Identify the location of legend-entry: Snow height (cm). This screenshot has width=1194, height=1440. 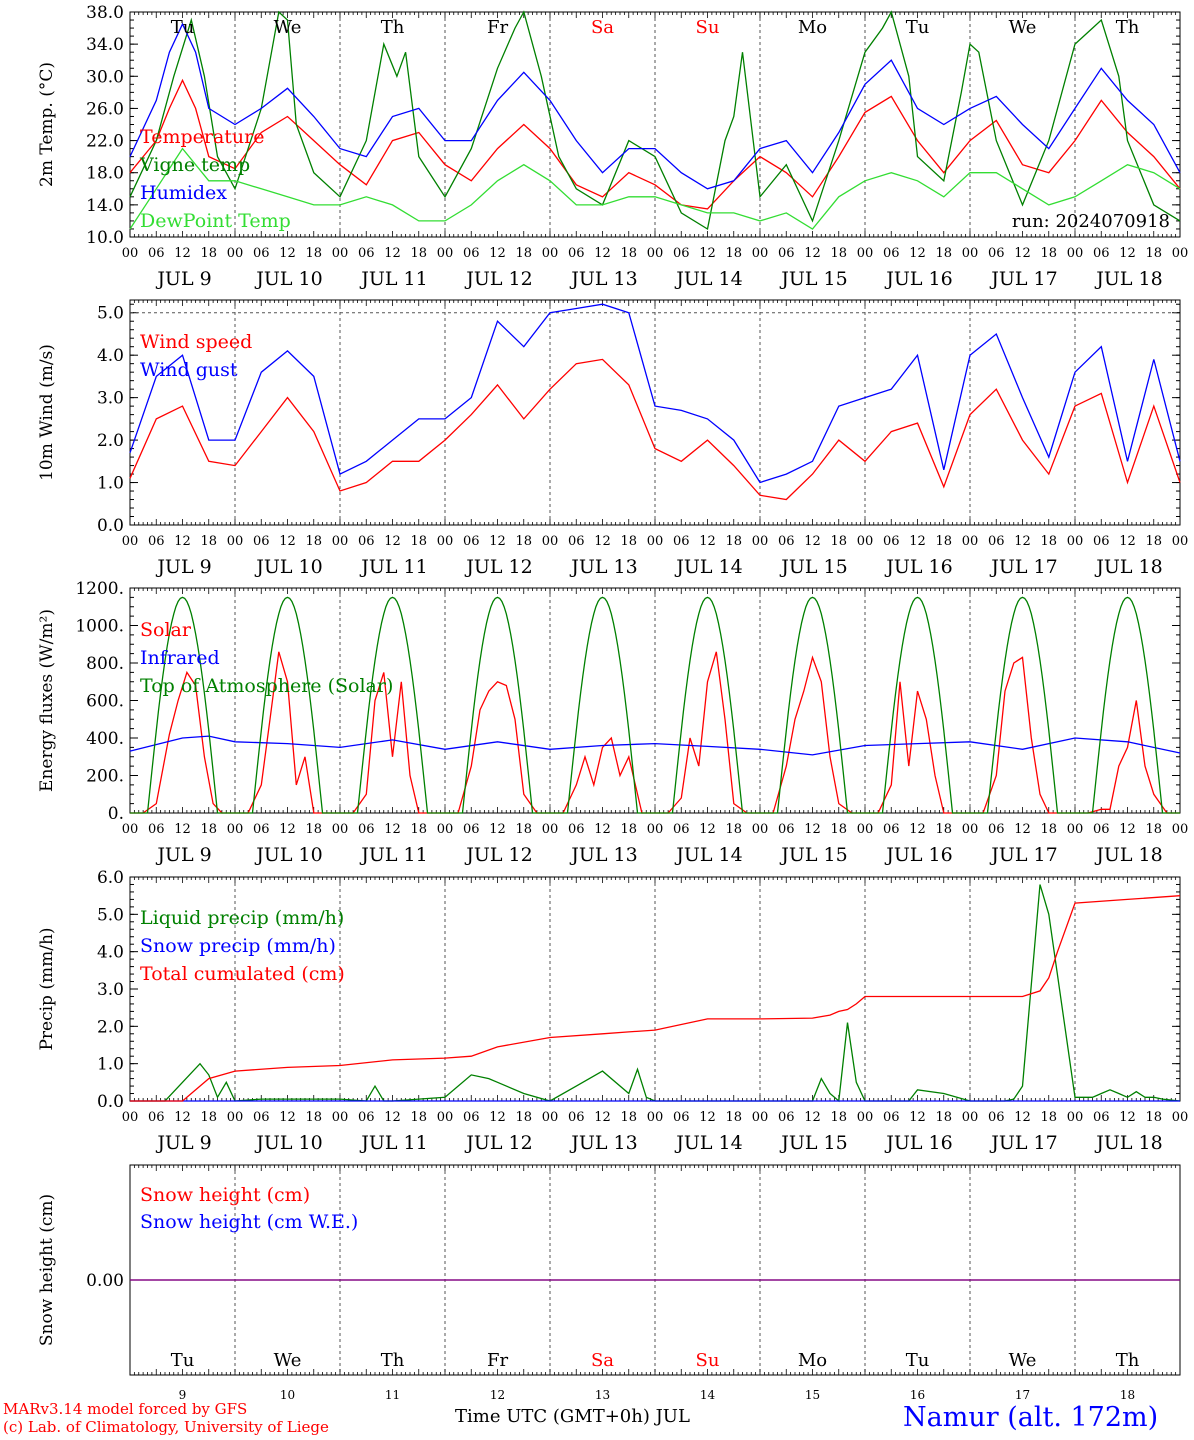
(225, 1195).